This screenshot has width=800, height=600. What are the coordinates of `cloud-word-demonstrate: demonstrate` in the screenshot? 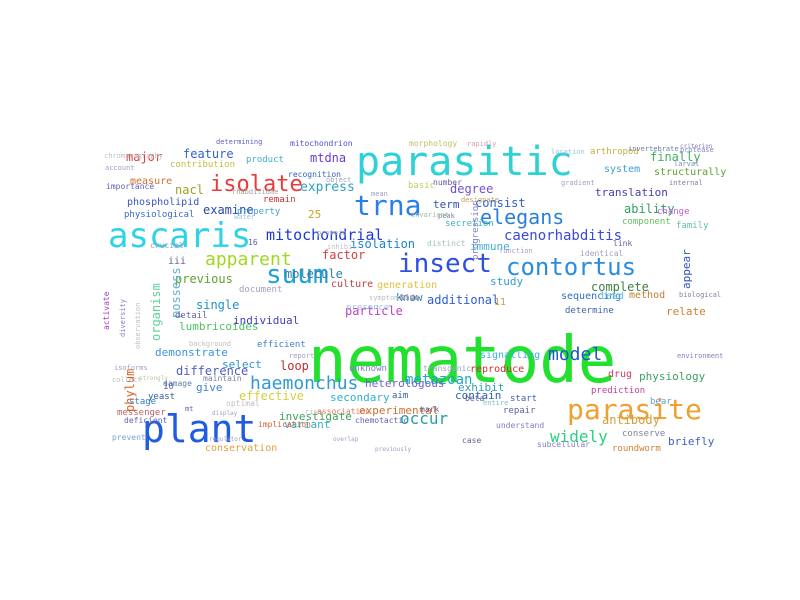 It's located at (191, 352).